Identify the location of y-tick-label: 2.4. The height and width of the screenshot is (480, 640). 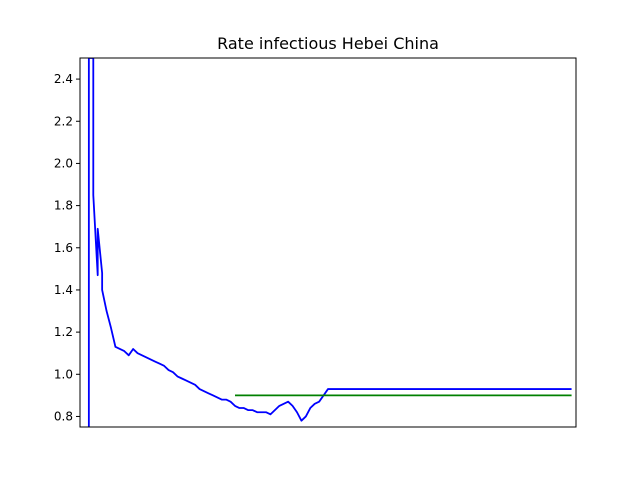
(63, 79).